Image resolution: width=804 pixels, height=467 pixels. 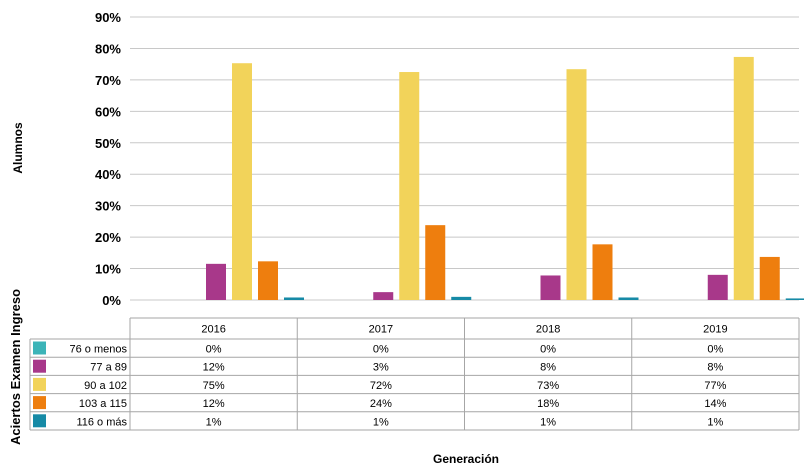 I want to click on data-label: 3%, so click(x=381, y=368).